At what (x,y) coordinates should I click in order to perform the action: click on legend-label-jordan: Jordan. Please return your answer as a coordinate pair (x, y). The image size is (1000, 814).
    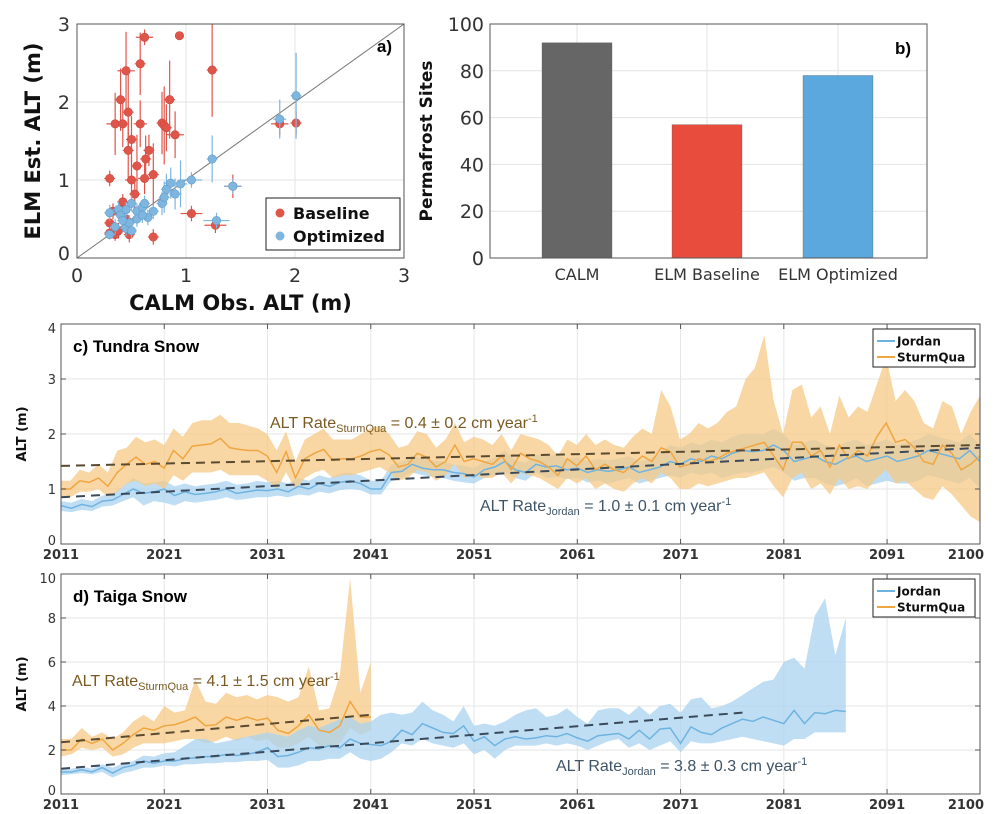
    Looking at the image, I should click on (918, 592).